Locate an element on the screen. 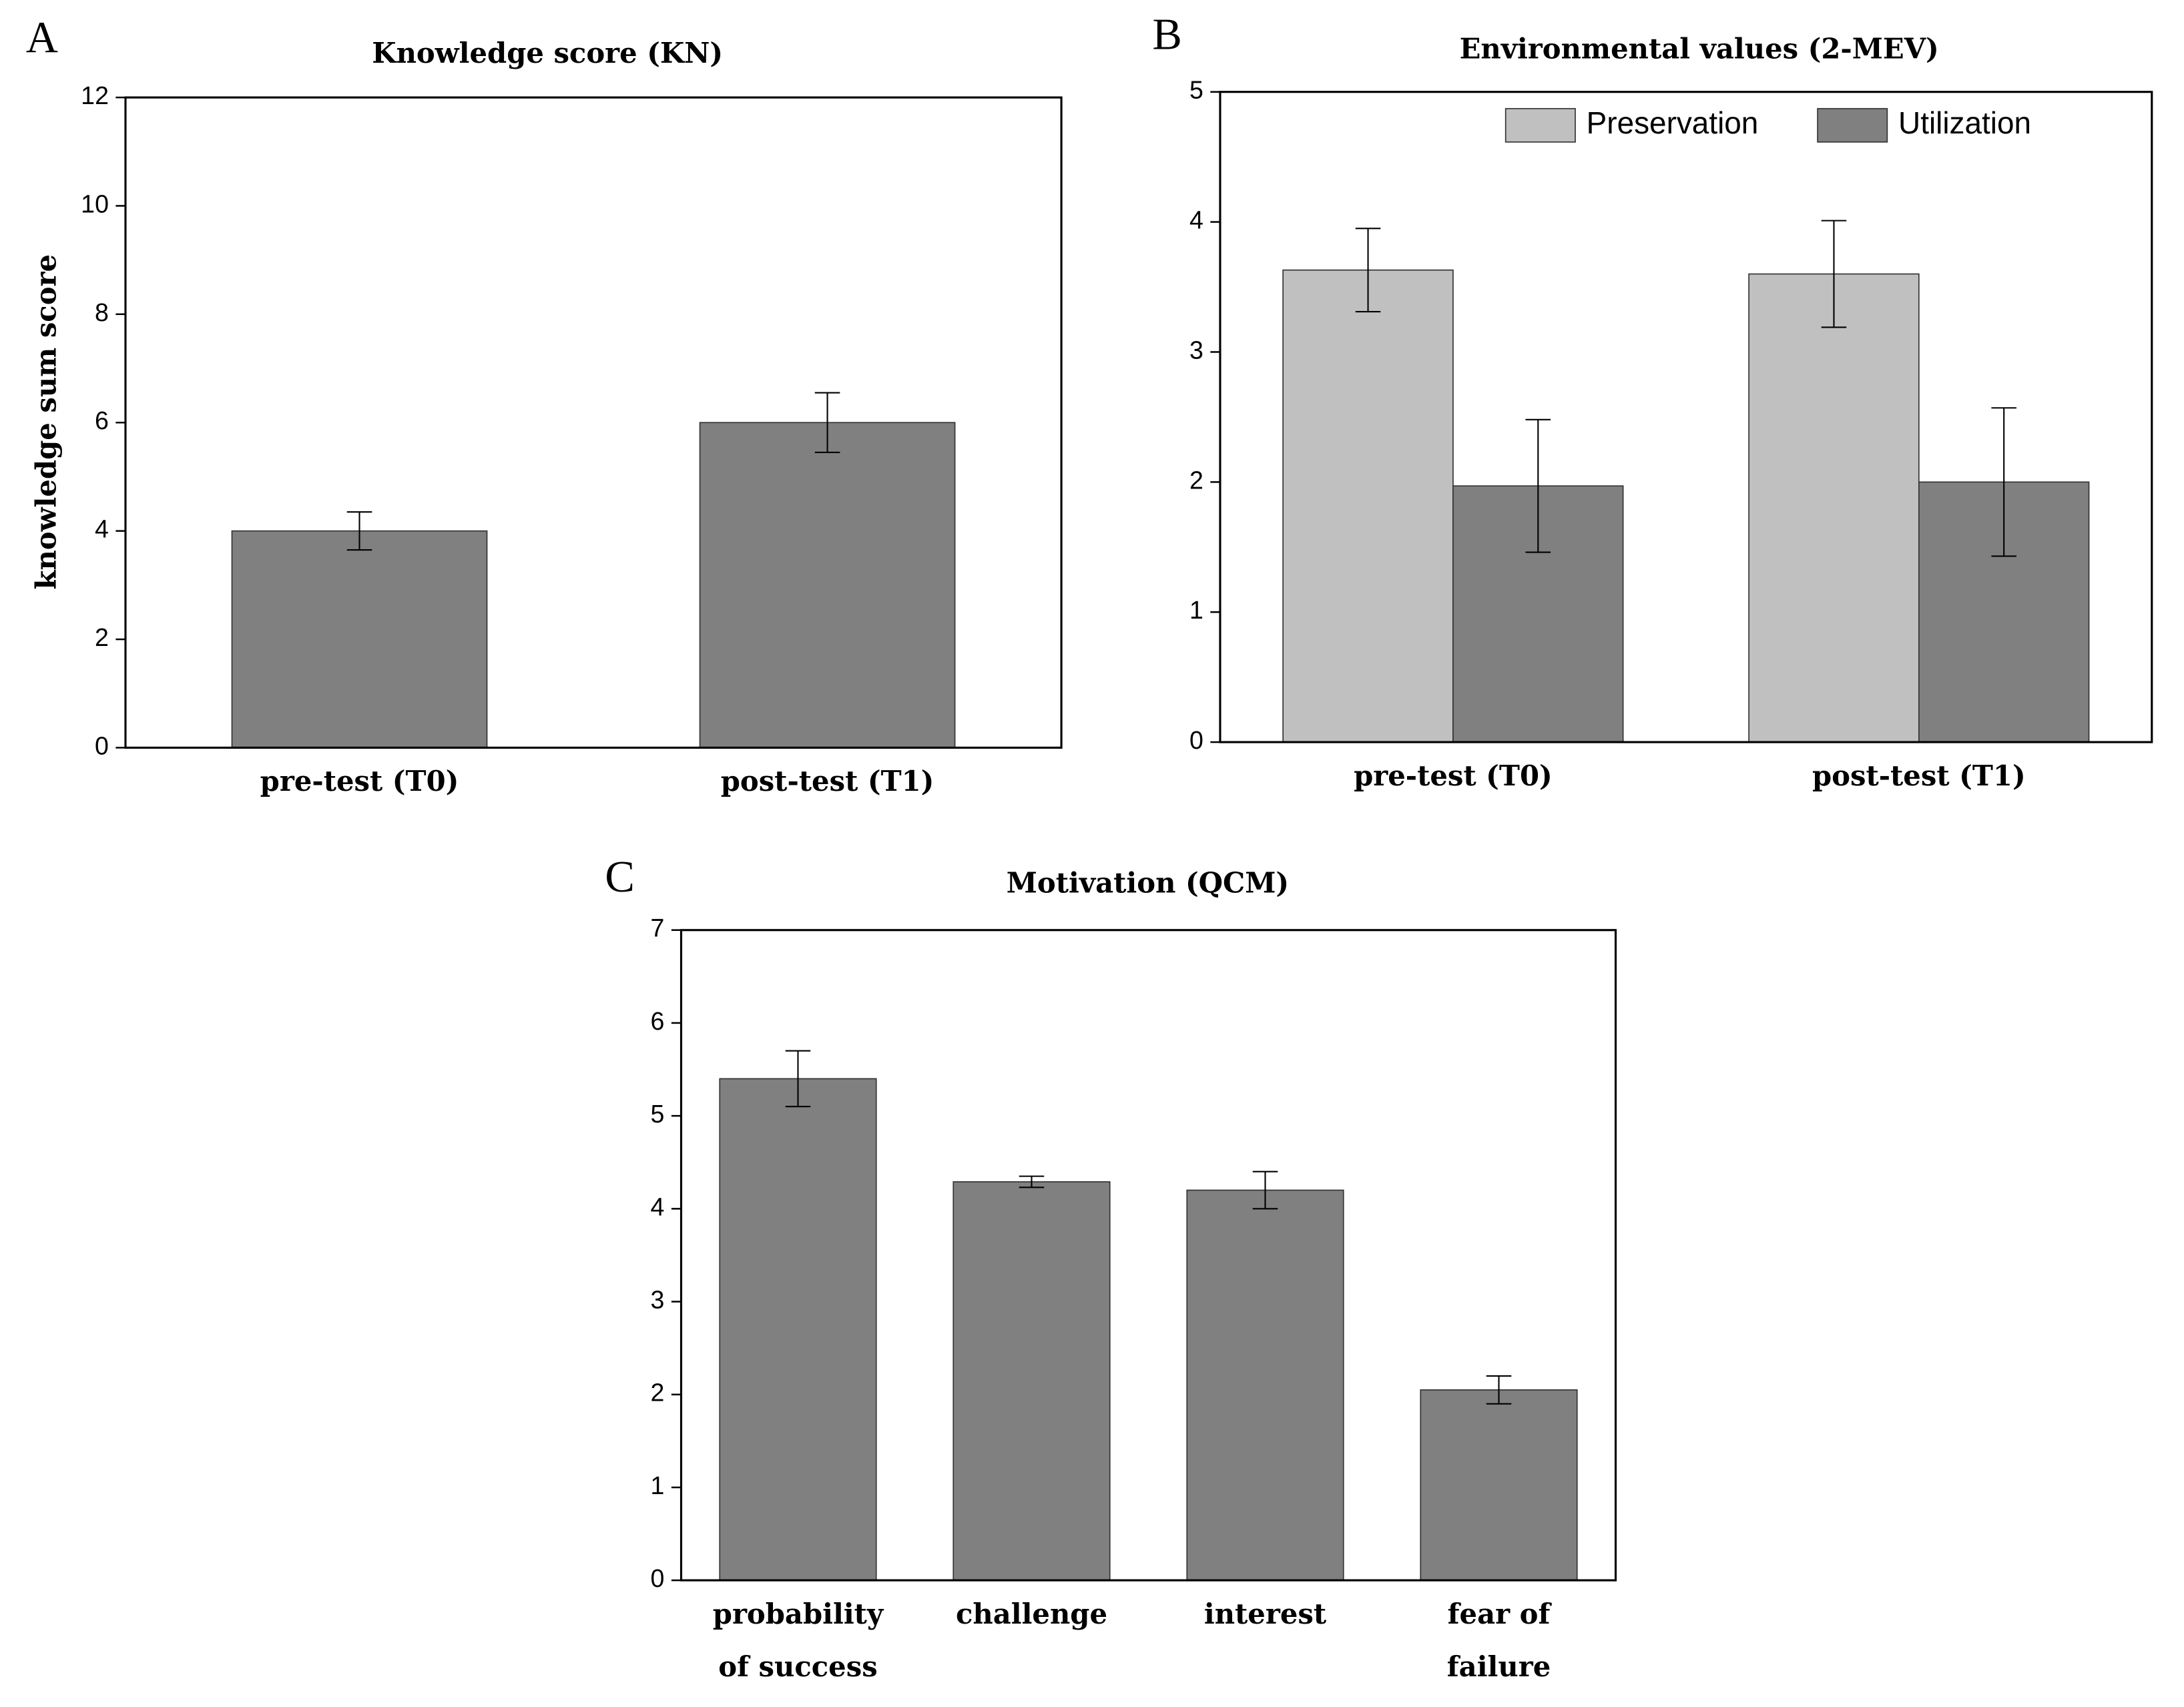 This screenshot has width=2184, height=1707. chart-title: Knowledge score (KN) is located at coordinates (547, 53).